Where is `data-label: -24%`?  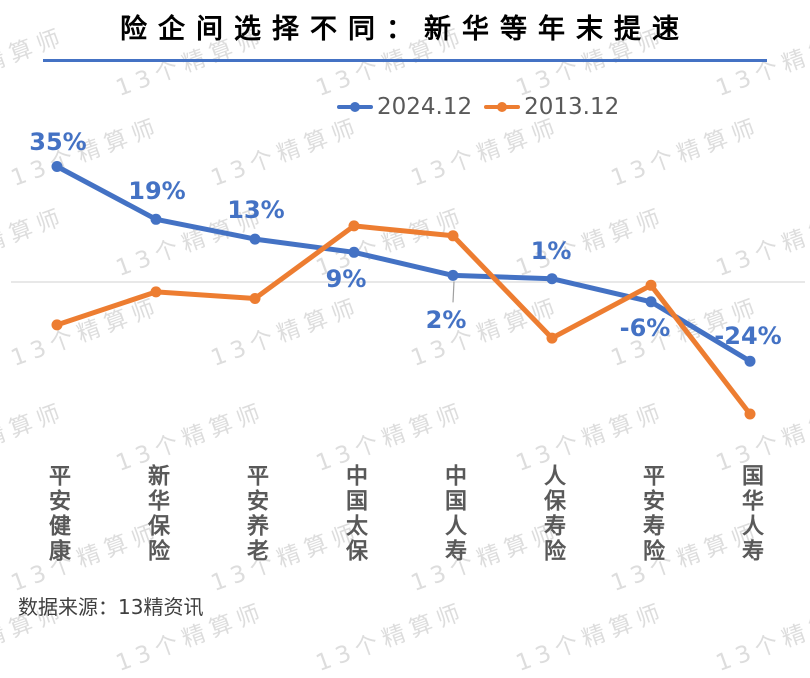
data-label: -24% is located at coordinates (748, 336).